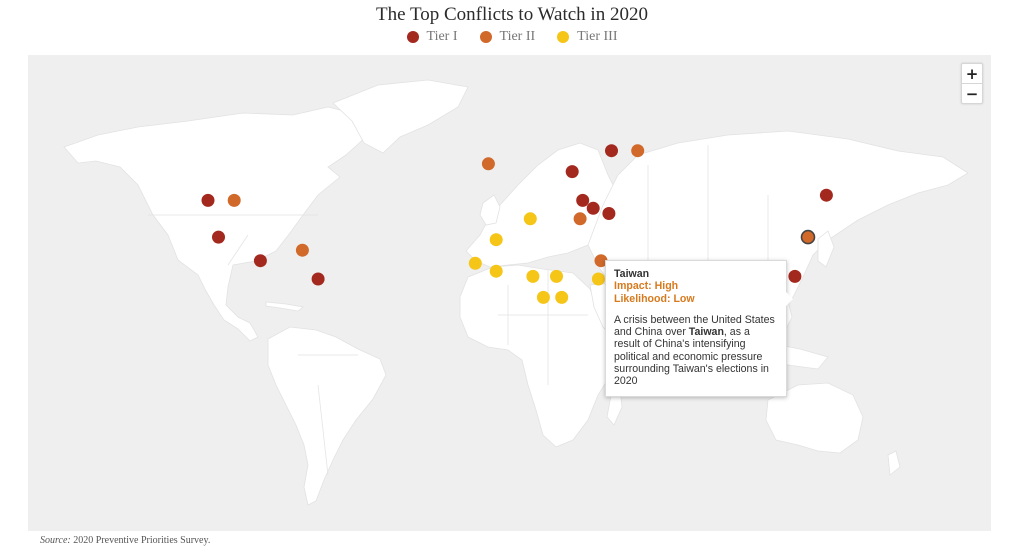 This screenshot has height=553, width=1024. I want to click on legend-item-tier-1: Tier I, so click(432, 37).